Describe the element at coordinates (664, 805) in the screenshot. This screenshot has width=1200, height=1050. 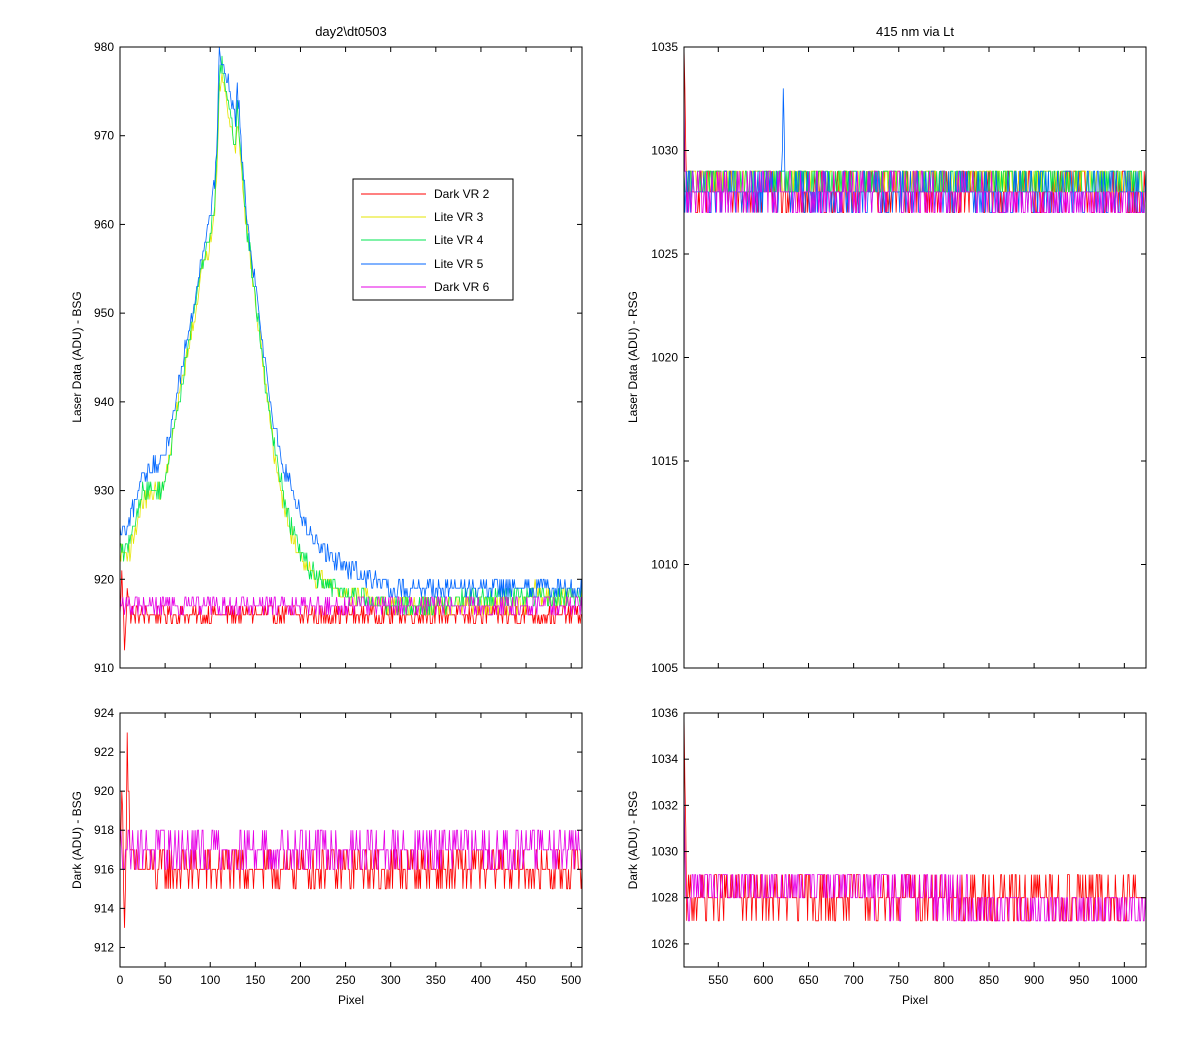
I see `y-tick-label: 1032` at that location.